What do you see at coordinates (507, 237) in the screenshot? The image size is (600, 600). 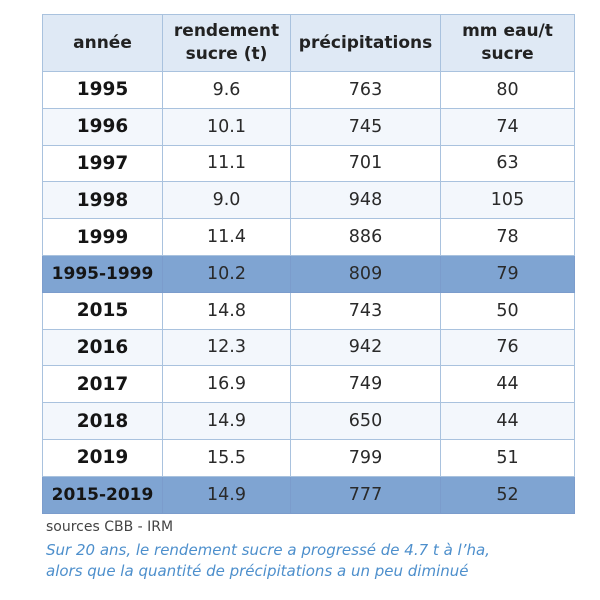 I see `cell-water-per-ton: 78` at bounding box center [507, 237].